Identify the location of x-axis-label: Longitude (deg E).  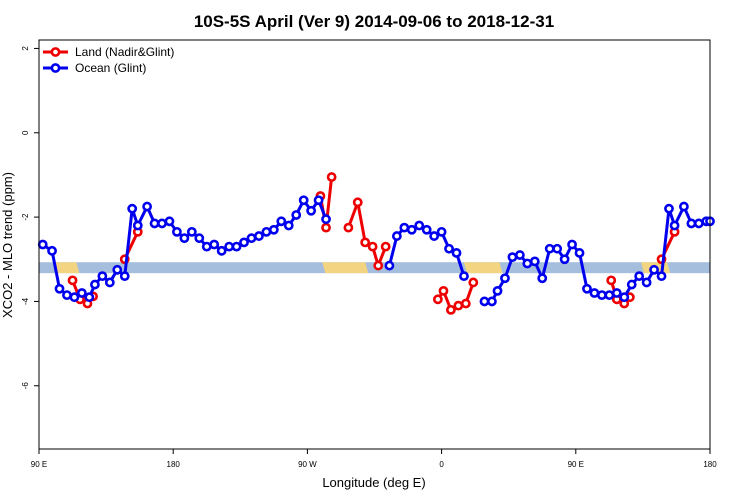
(373, 482).